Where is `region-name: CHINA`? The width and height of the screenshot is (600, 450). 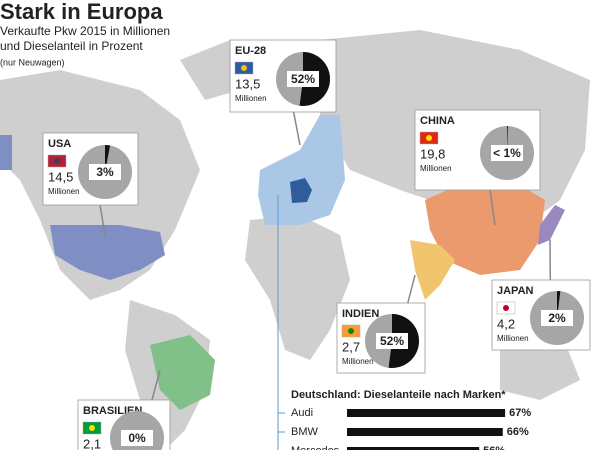
region-name: CHINA is located at coordinates (437, 121).